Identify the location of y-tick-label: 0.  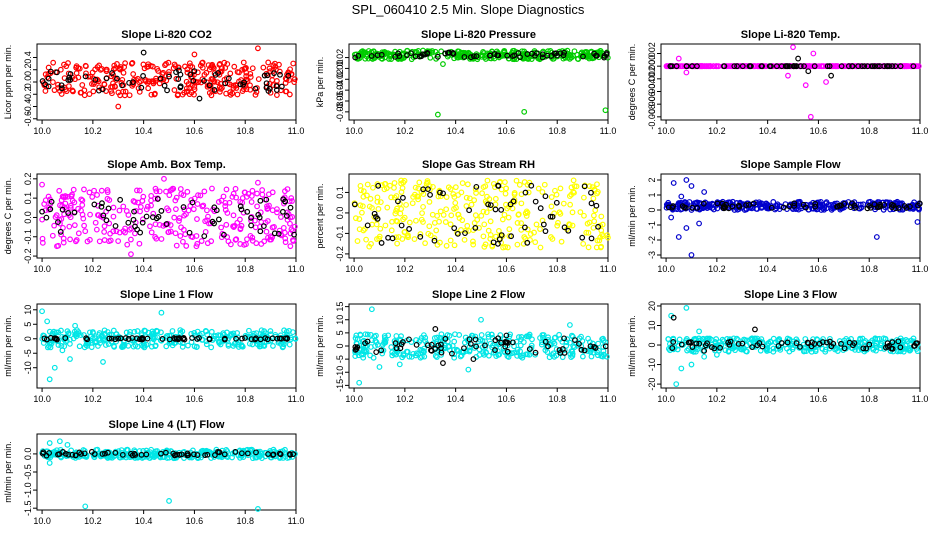
(652, 209).